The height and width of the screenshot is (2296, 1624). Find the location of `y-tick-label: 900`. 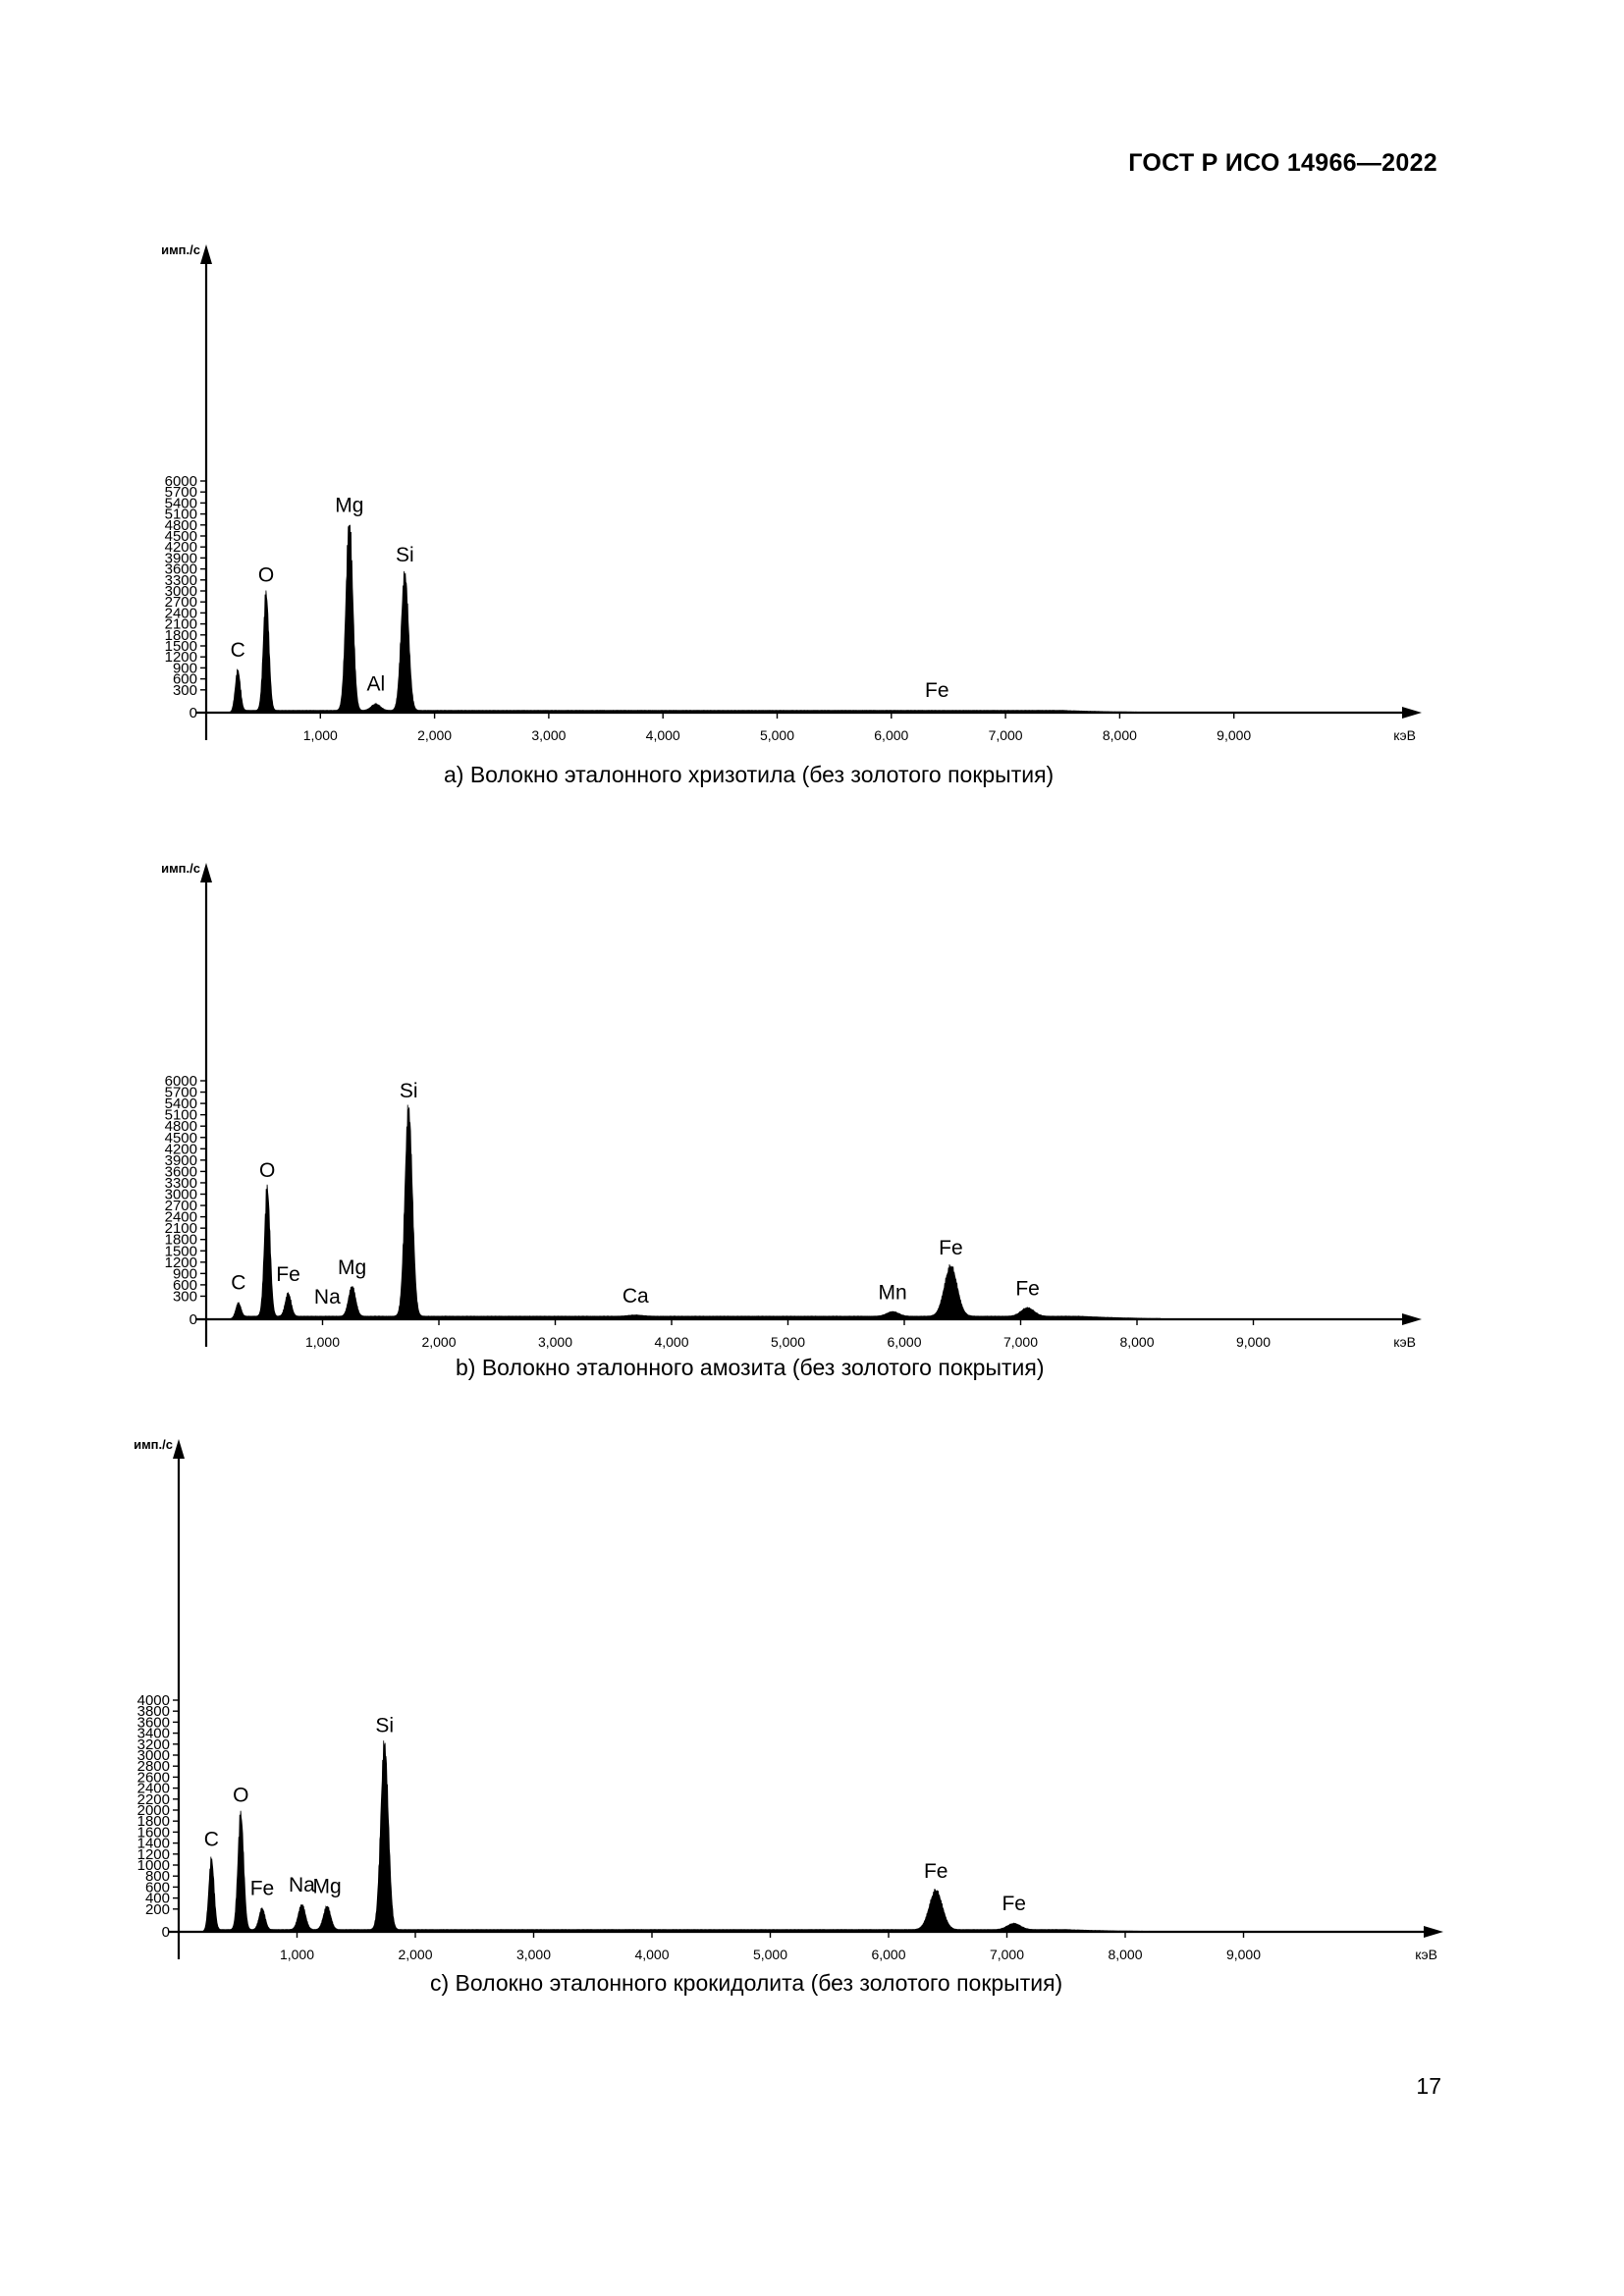

y-tick-label: 900 is located at coordinates (185, 1273).